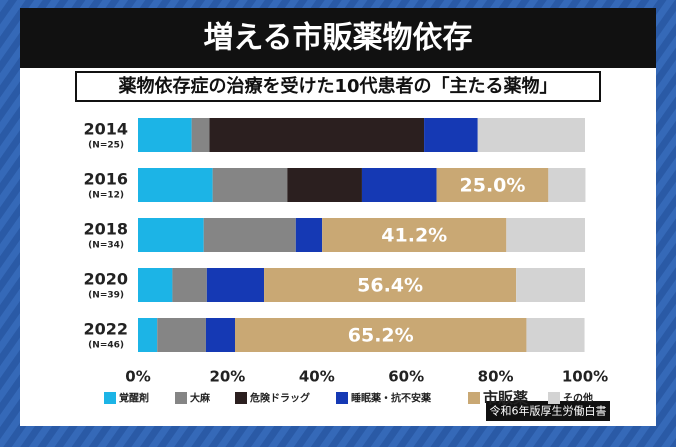 The height and width of the screenshot is (447, 676). Describe the element at coordinates (505, 398) in the screenshot. I see `legend-label: 市販薬` at that location.